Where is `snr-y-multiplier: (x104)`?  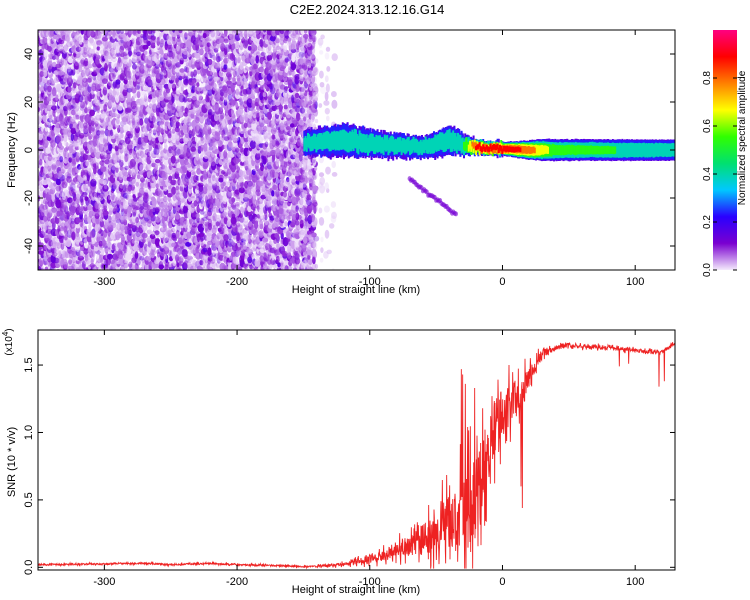
snr-y-multiplier: (x104) is located at coordinates (8, 341).